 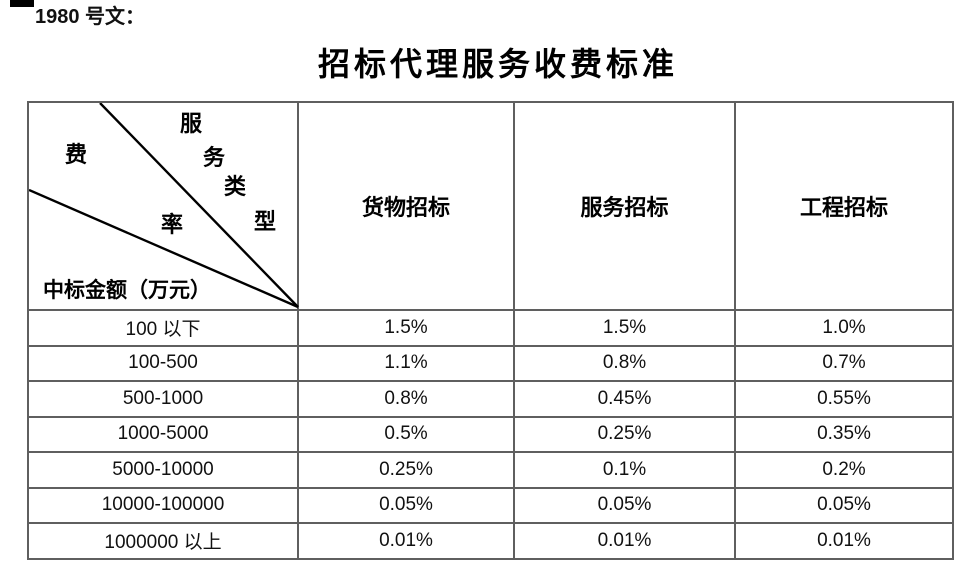 What do you see at coordinates (497, 64) in the screenshot?
I see `page-title: 招标代理服务收费标准` at bounding box center [497, 64].